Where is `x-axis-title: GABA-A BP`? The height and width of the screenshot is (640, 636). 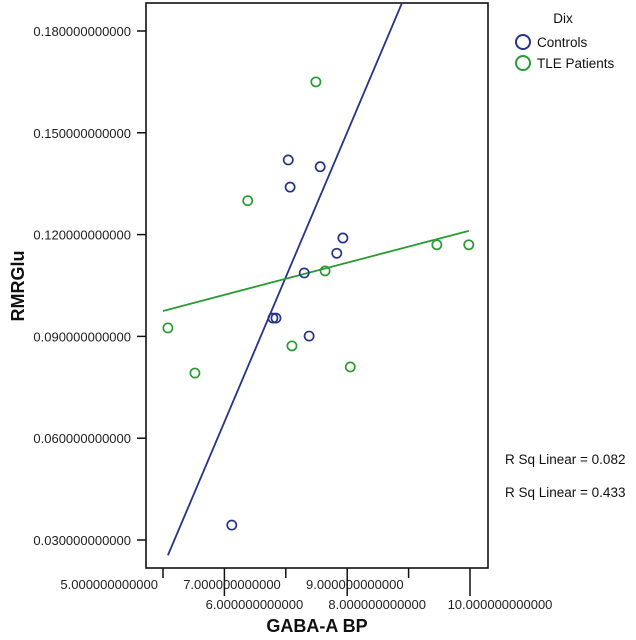
x-axis-title: GABA-A BP is located at coordinates (316, 626).